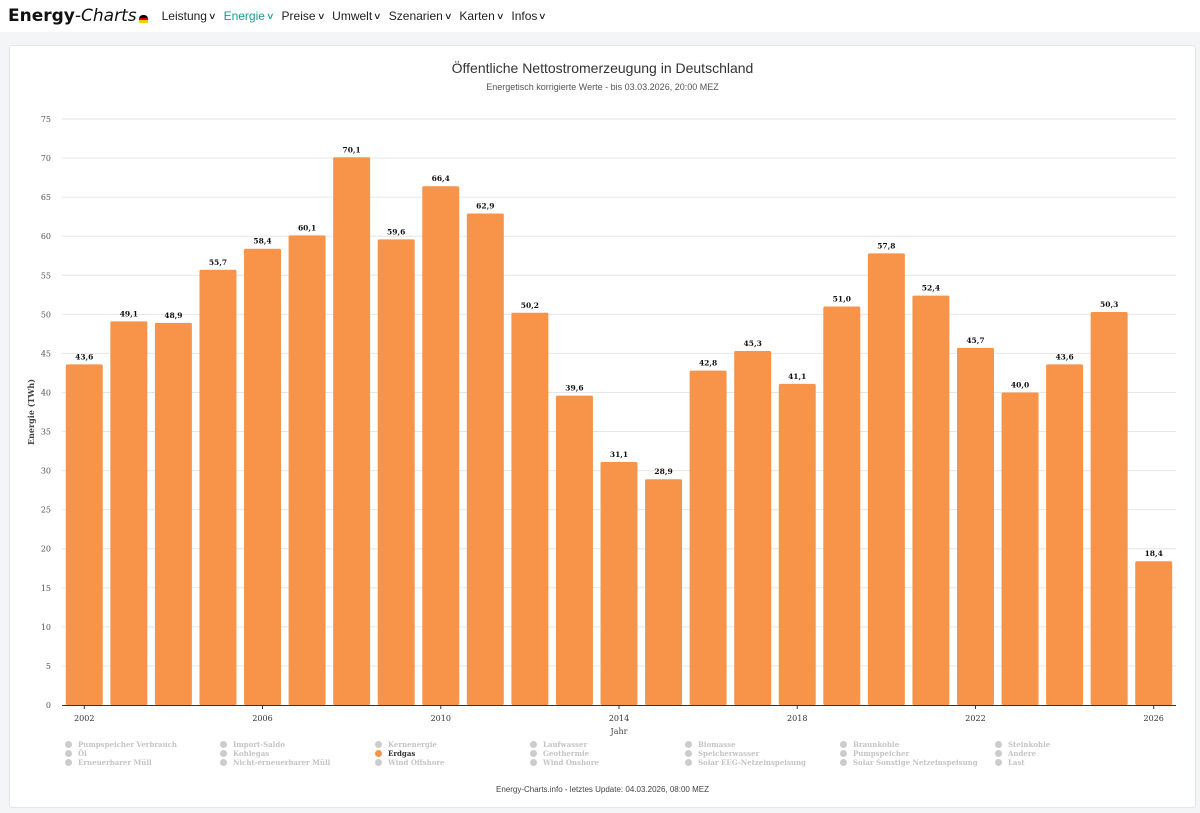 The image size is (1200, 813). I want to click on bar-2004, so click(173, 513).